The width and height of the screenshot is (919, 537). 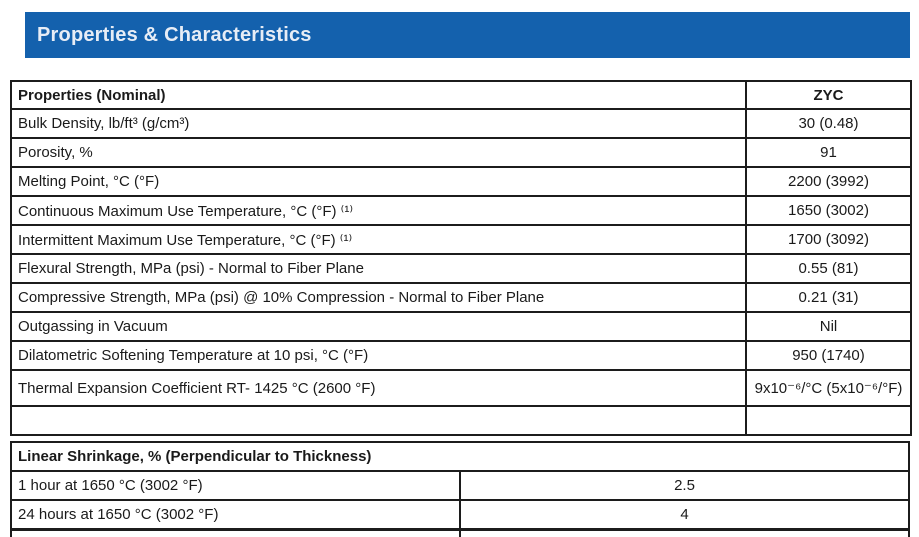 What do you see at coordinates (235, 485) in the screenshot?
I see `property-name: 1 hour at 1650 °C (3002 °F)` at bounding box center [235, 485].